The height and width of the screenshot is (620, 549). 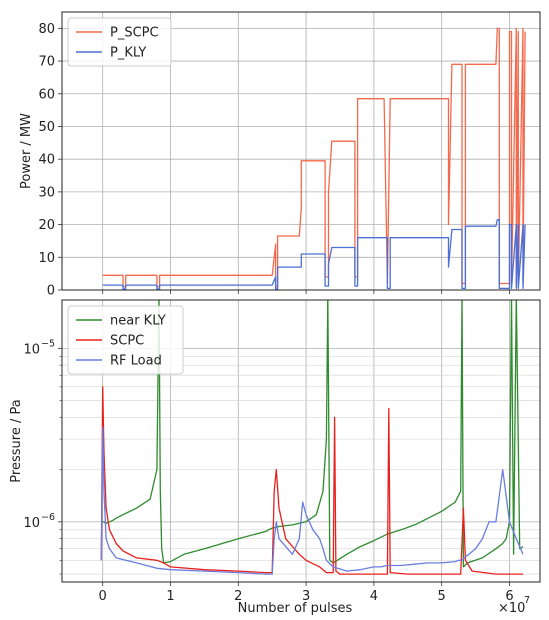 What do you see at coordinates (314, 254) in the screenshot?
I see `series-line-p-kly` at bounding box center [314, 254].